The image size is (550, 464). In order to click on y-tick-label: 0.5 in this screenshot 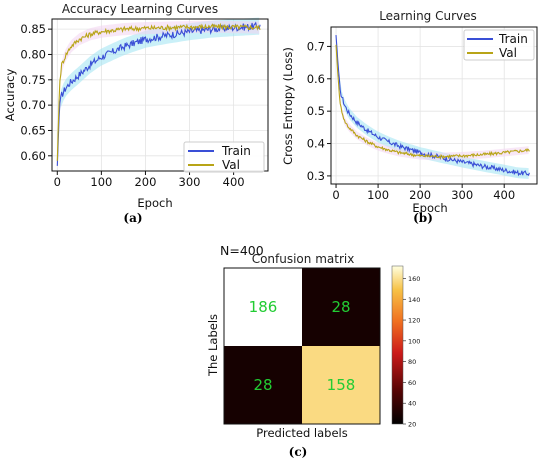, I will do `click(316, 111)`.